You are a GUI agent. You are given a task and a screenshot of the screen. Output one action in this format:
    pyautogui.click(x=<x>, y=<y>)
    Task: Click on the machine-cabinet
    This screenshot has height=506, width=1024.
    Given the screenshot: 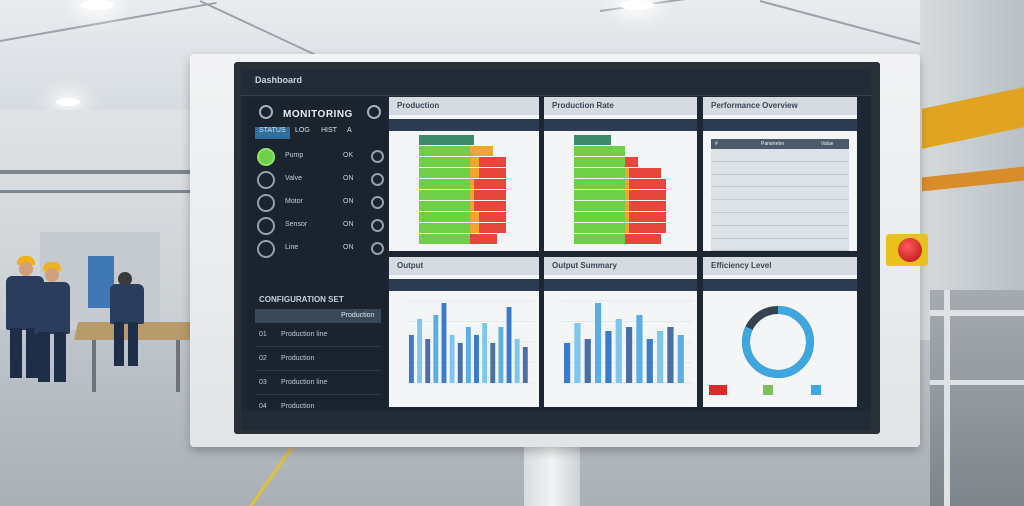 What is the action you would take?
    pyautogui.click(x=101, y=282)
    